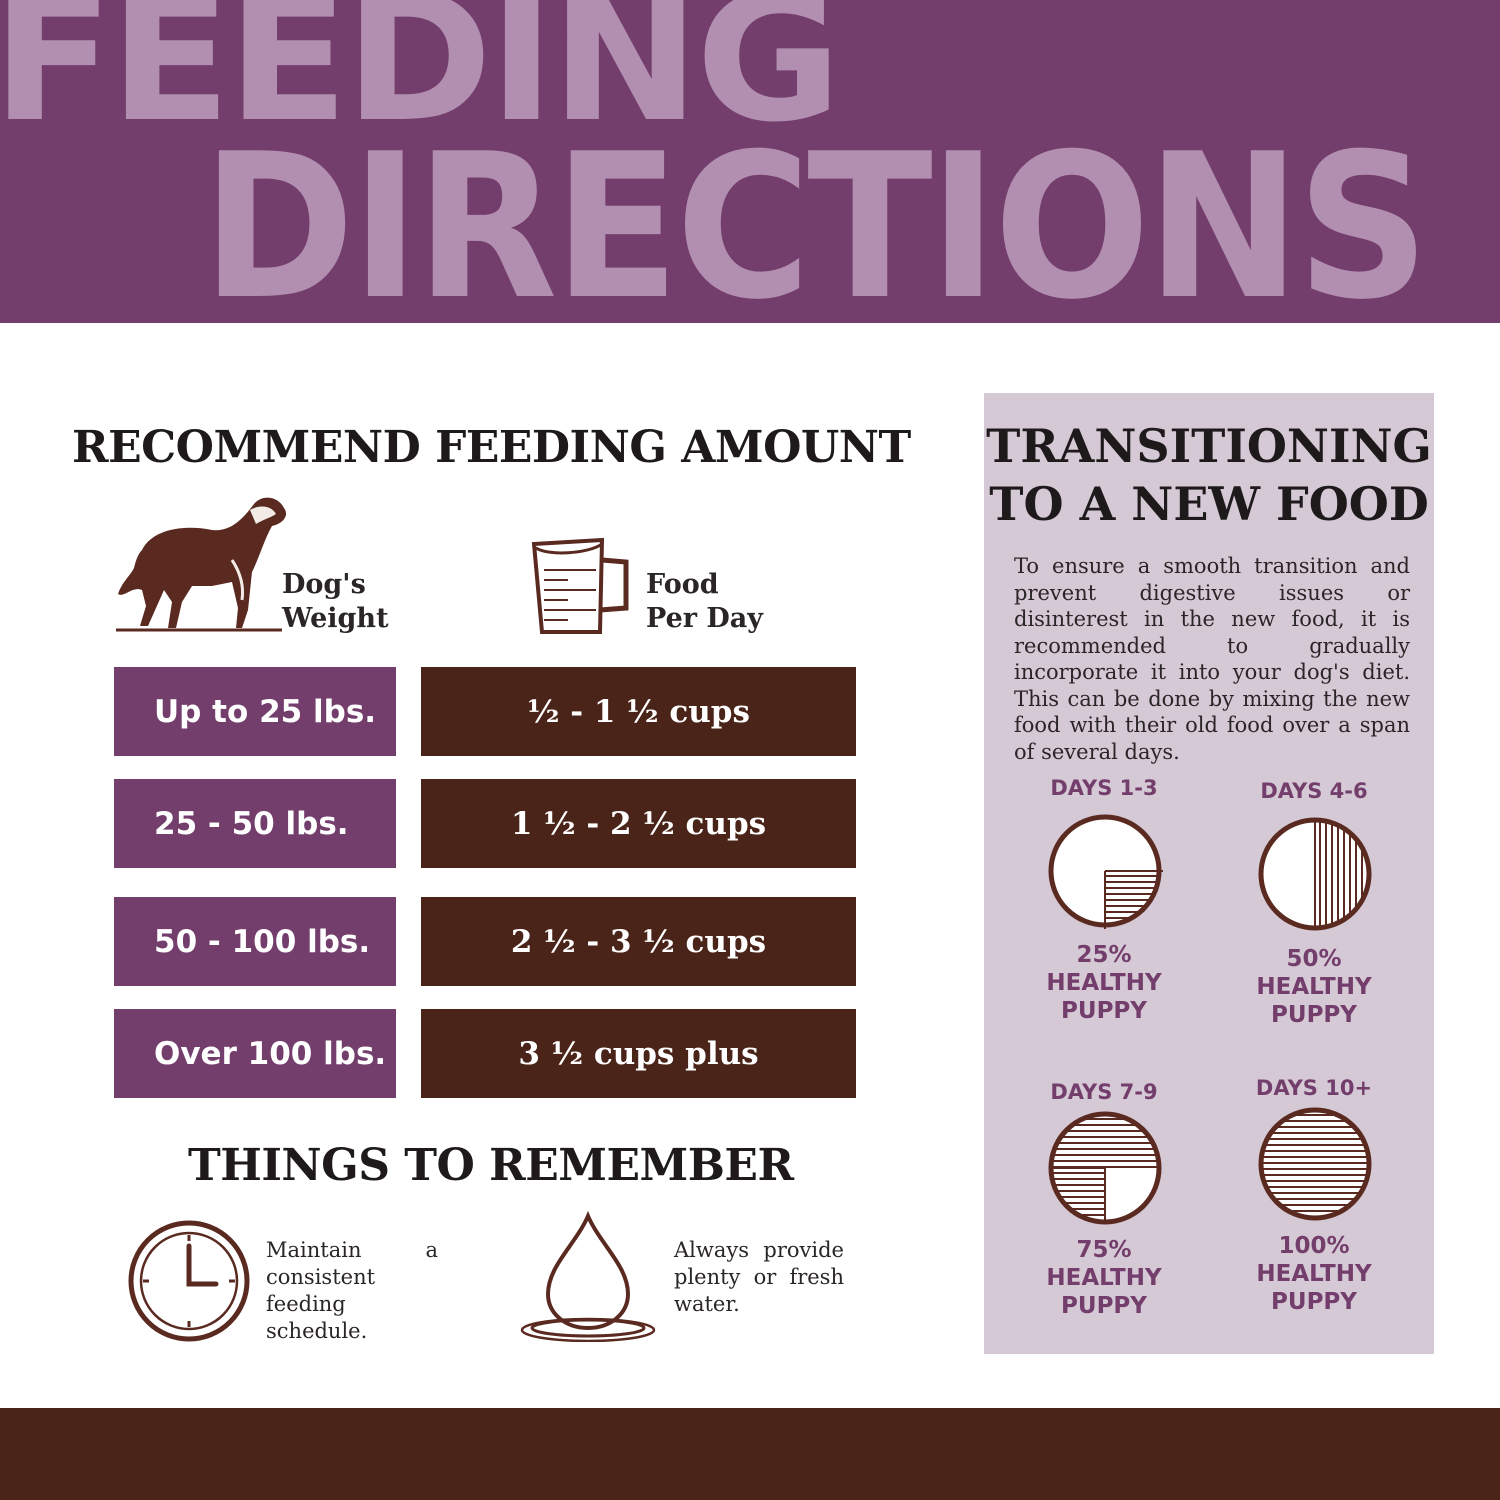  Describe the element at coordinates (750, 1454) in the screenshot. I see `footer-bar` at that location.